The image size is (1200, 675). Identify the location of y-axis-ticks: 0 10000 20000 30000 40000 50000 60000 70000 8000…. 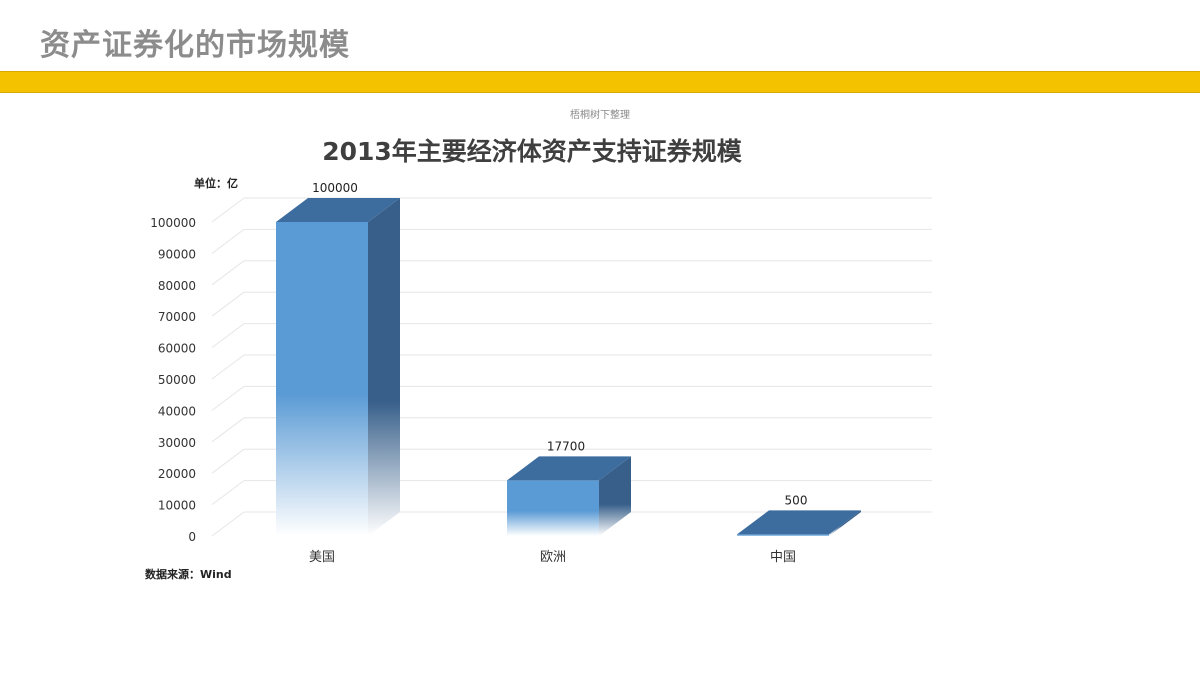
(173, 380).